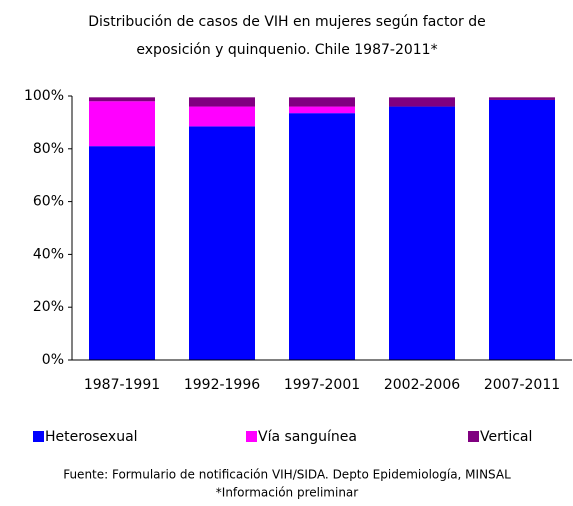 This screenshot has height=506, width=573. What do you see at coordinates (307, 437) in the screenshot?
I see `legend-label: Vía sanguínea` at bounding box center [307, 437].